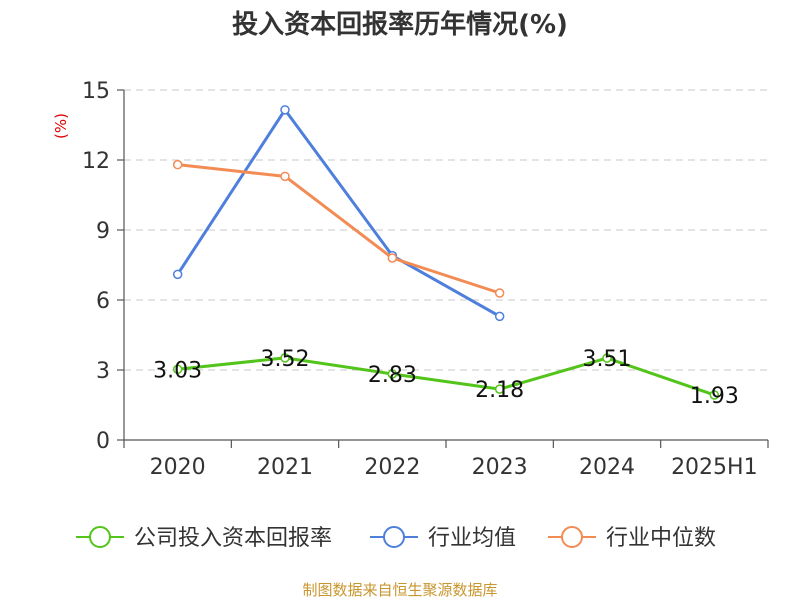 The width and height of the screenshot is (800, 600). Describe the element at coordinates (400, 24) in the screenshot. I see `chart-title: 投入资本回报率历年情况(%)` at that location.